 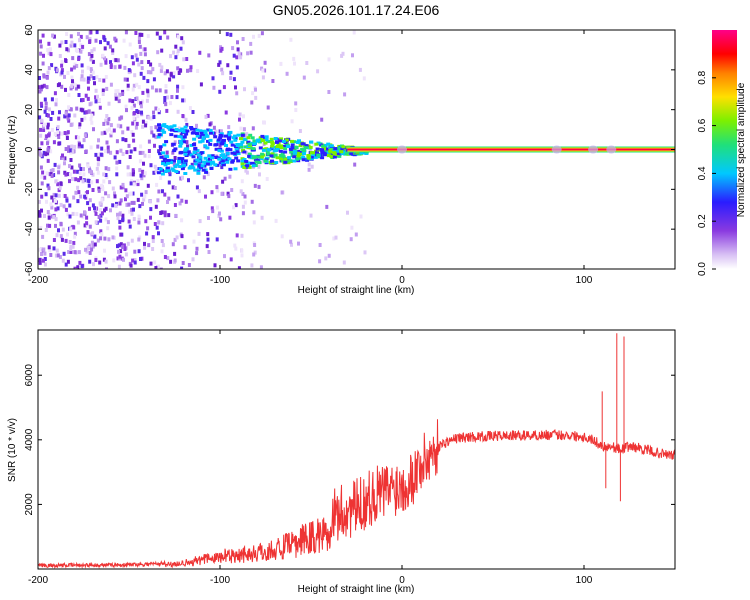 I want to click on snr-ytick-label: 2000, so click(x=29, y=504).